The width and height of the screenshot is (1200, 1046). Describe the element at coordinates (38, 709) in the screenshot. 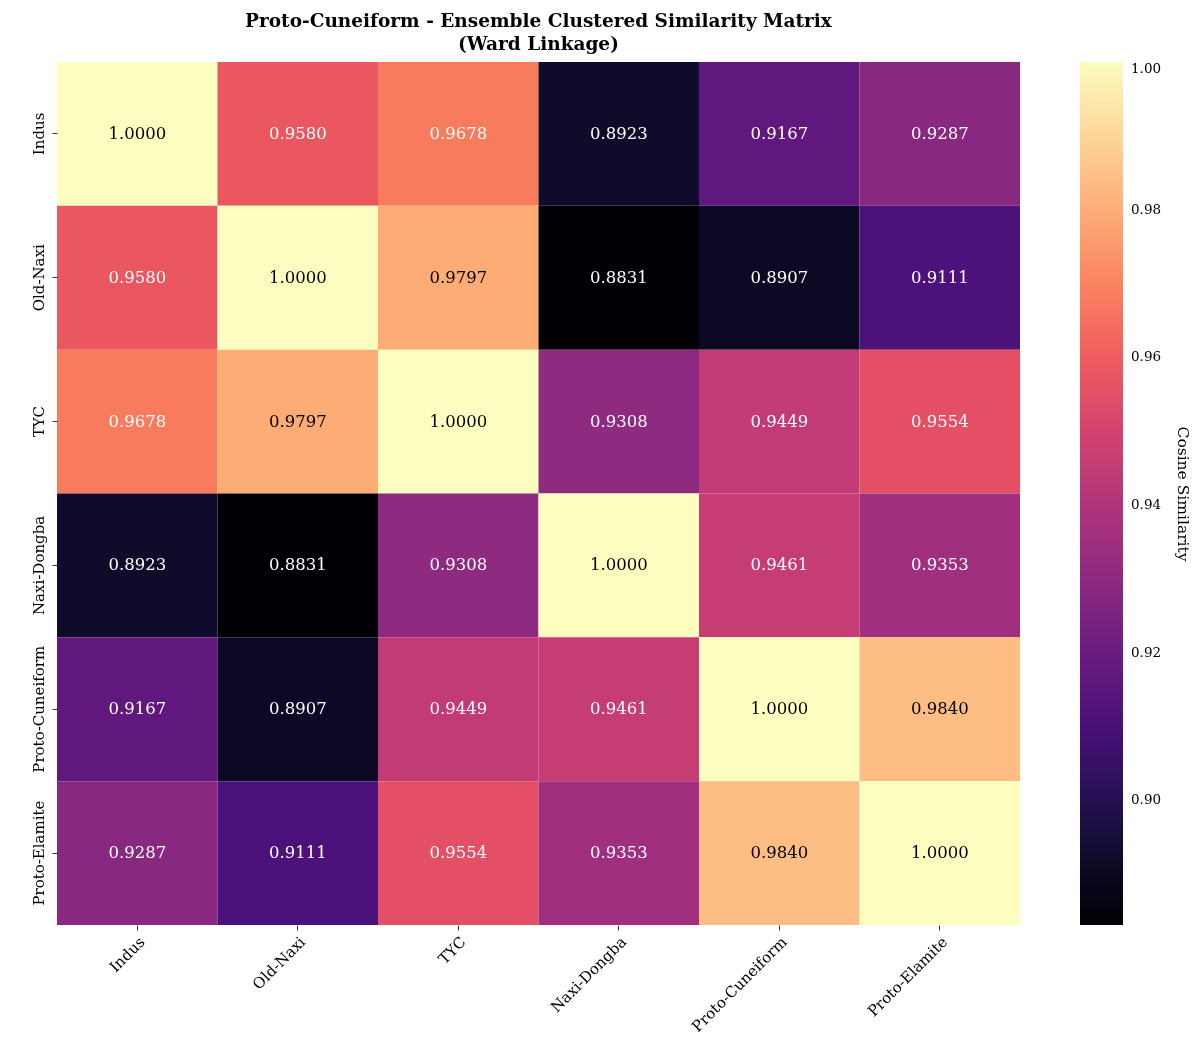

I see `y-tick-label: Proto-Cuneiform` at that location.